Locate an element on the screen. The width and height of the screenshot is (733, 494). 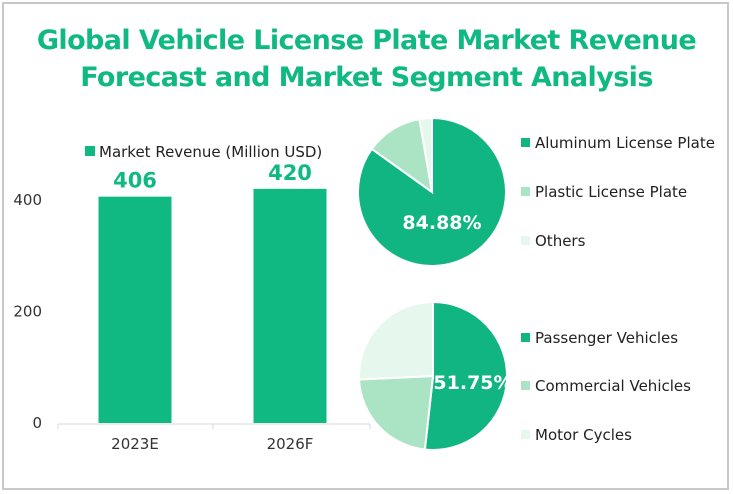
x-tick-label: 2026F is located at coordinates (290, 444).